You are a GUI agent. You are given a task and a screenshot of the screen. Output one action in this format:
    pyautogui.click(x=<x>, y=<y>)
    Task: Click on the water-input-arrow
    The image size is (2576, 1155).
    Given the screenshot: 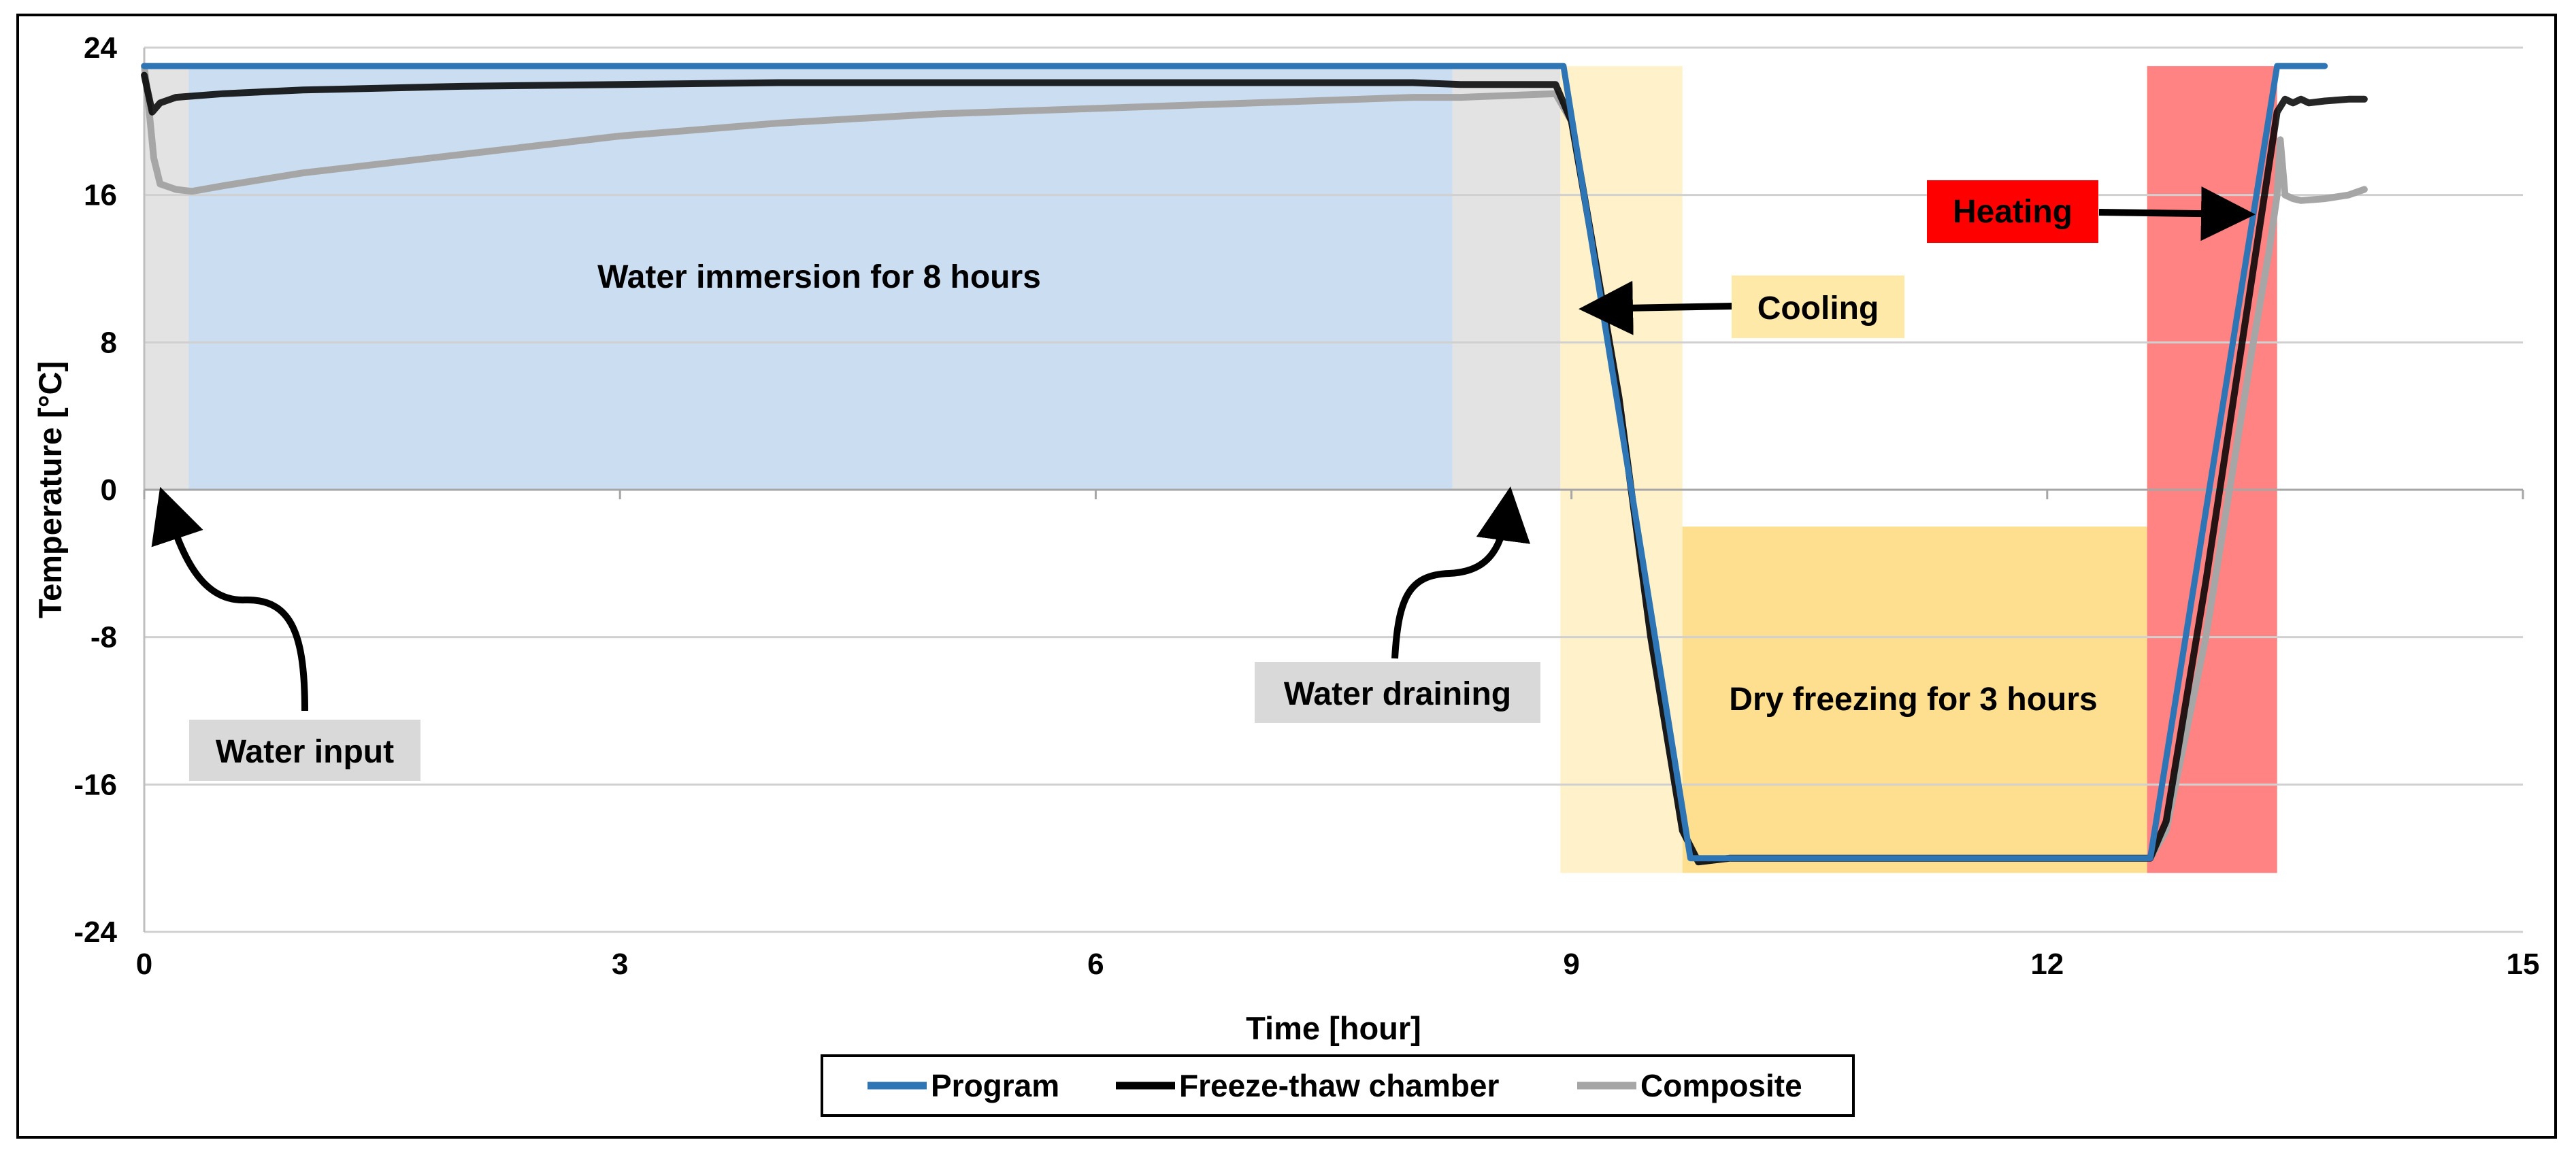 What is the action you would take?
    pyautogui.click(x=229, y=599)
    